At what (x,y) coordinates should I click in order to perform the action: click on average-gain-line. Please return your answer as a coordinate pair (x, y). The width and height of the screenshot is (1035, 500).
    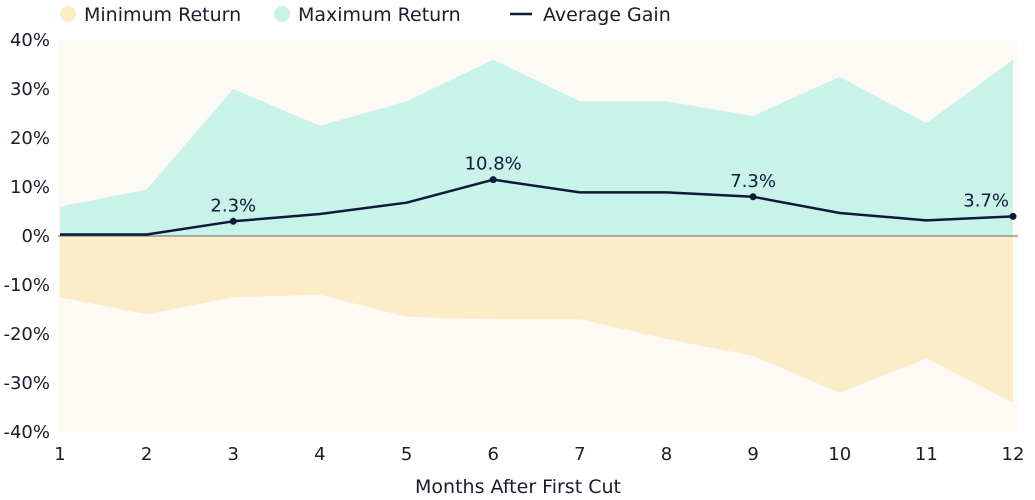
    Looking at the image, I should click on (537, 207).